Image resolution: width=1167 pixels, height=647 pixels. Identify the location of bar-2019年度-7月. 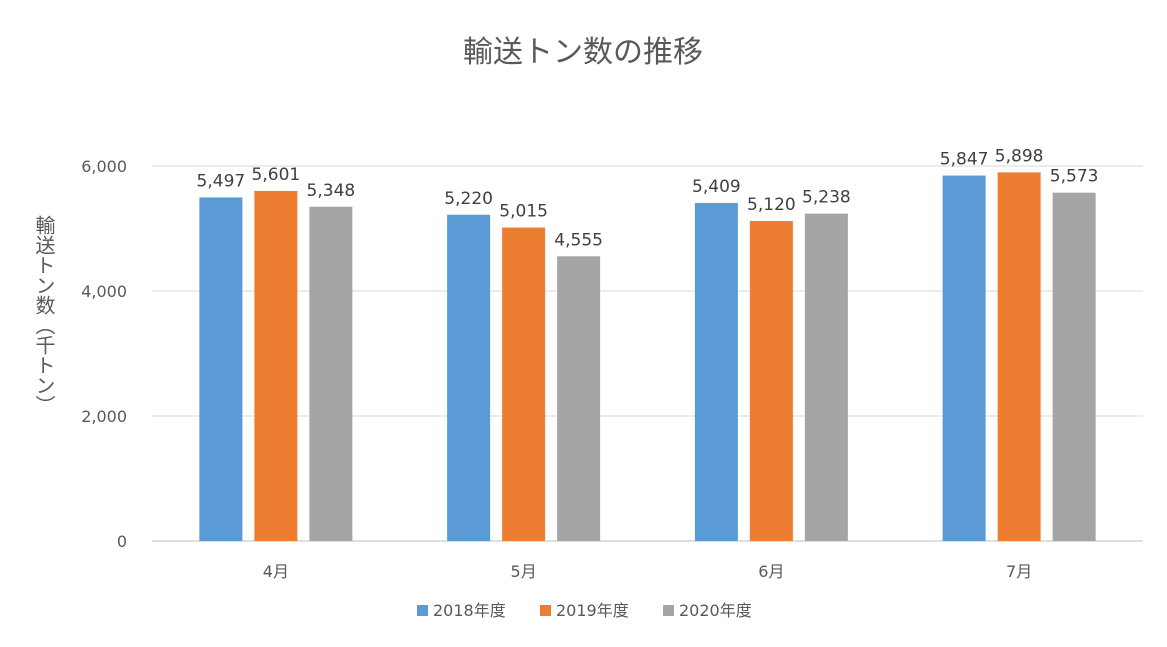
(1019, 356).